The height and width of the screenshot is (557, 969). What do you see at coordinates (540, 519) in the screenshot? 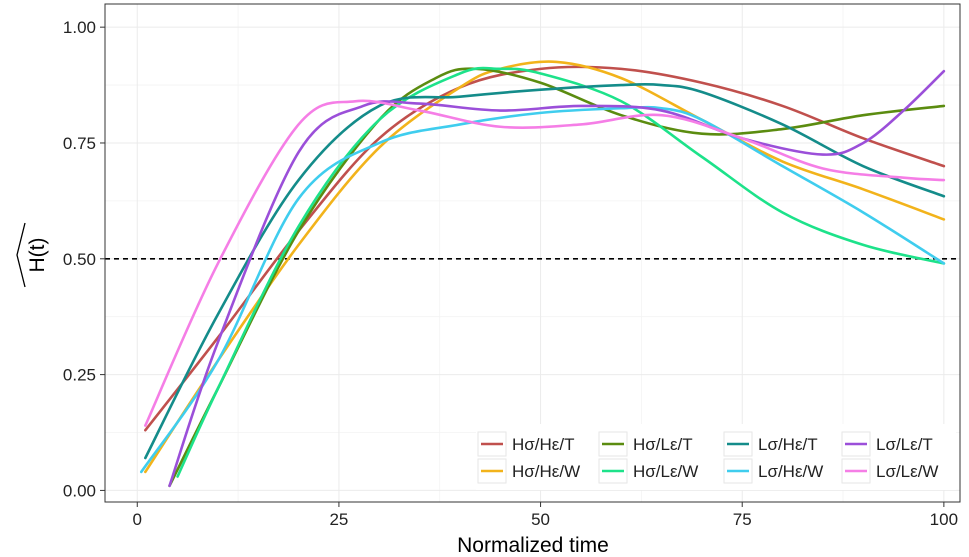
I see `x-tick-label: 50` at bounding box center [540, 519].